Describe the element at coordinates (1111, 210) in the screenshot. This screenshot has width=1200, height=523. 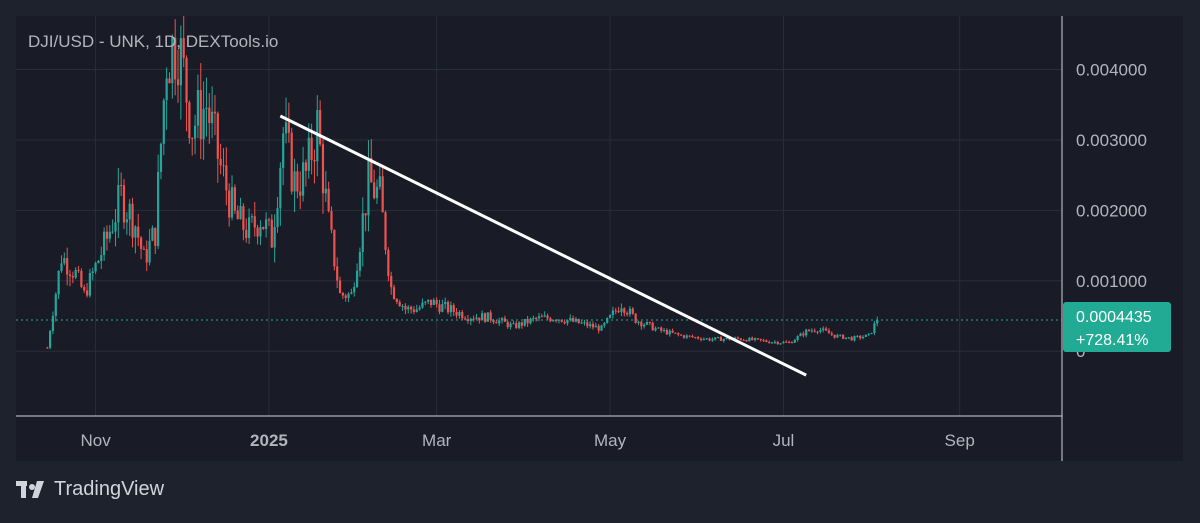
I see `y-tick-label: 0.002000` at that location.